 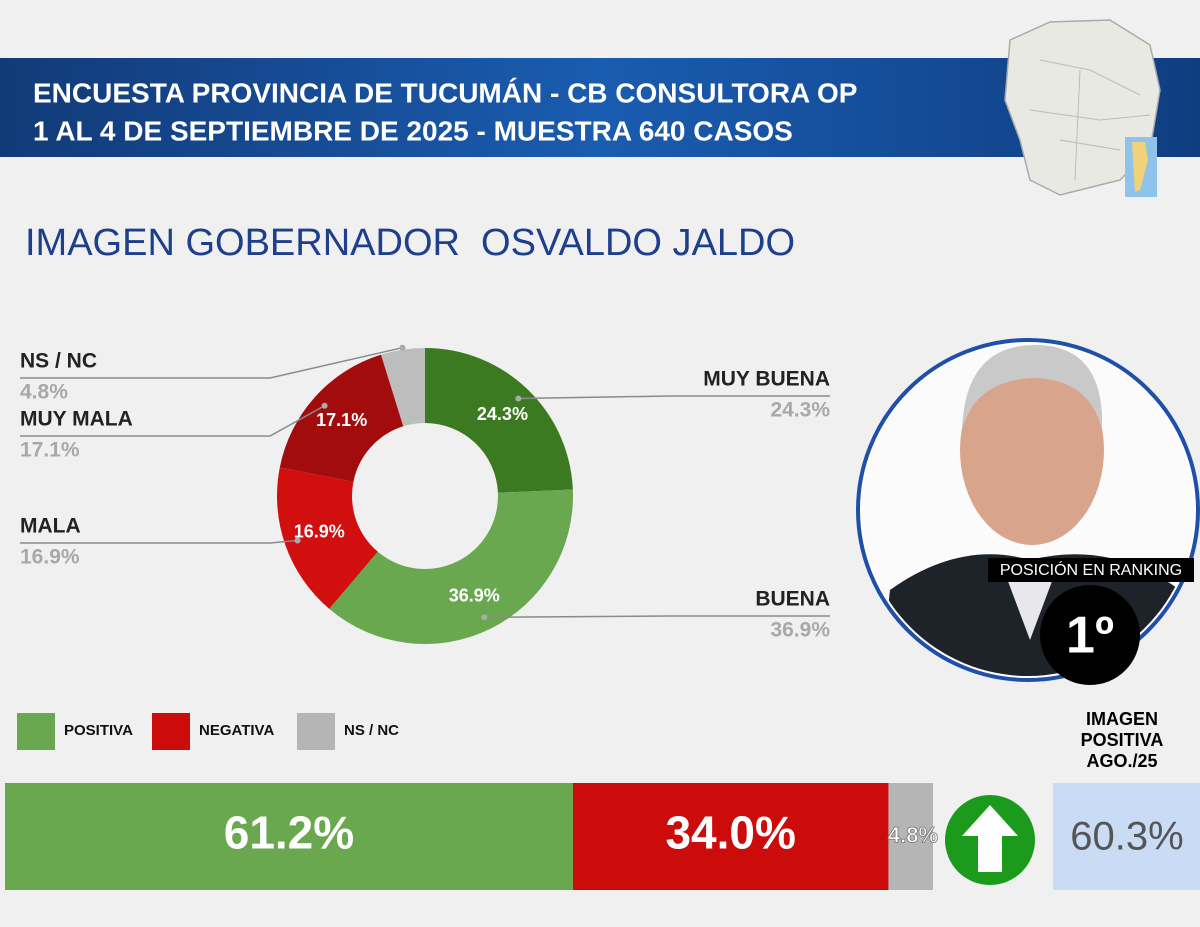 I want to click on trend-arrow, so click(x=990, y=840).